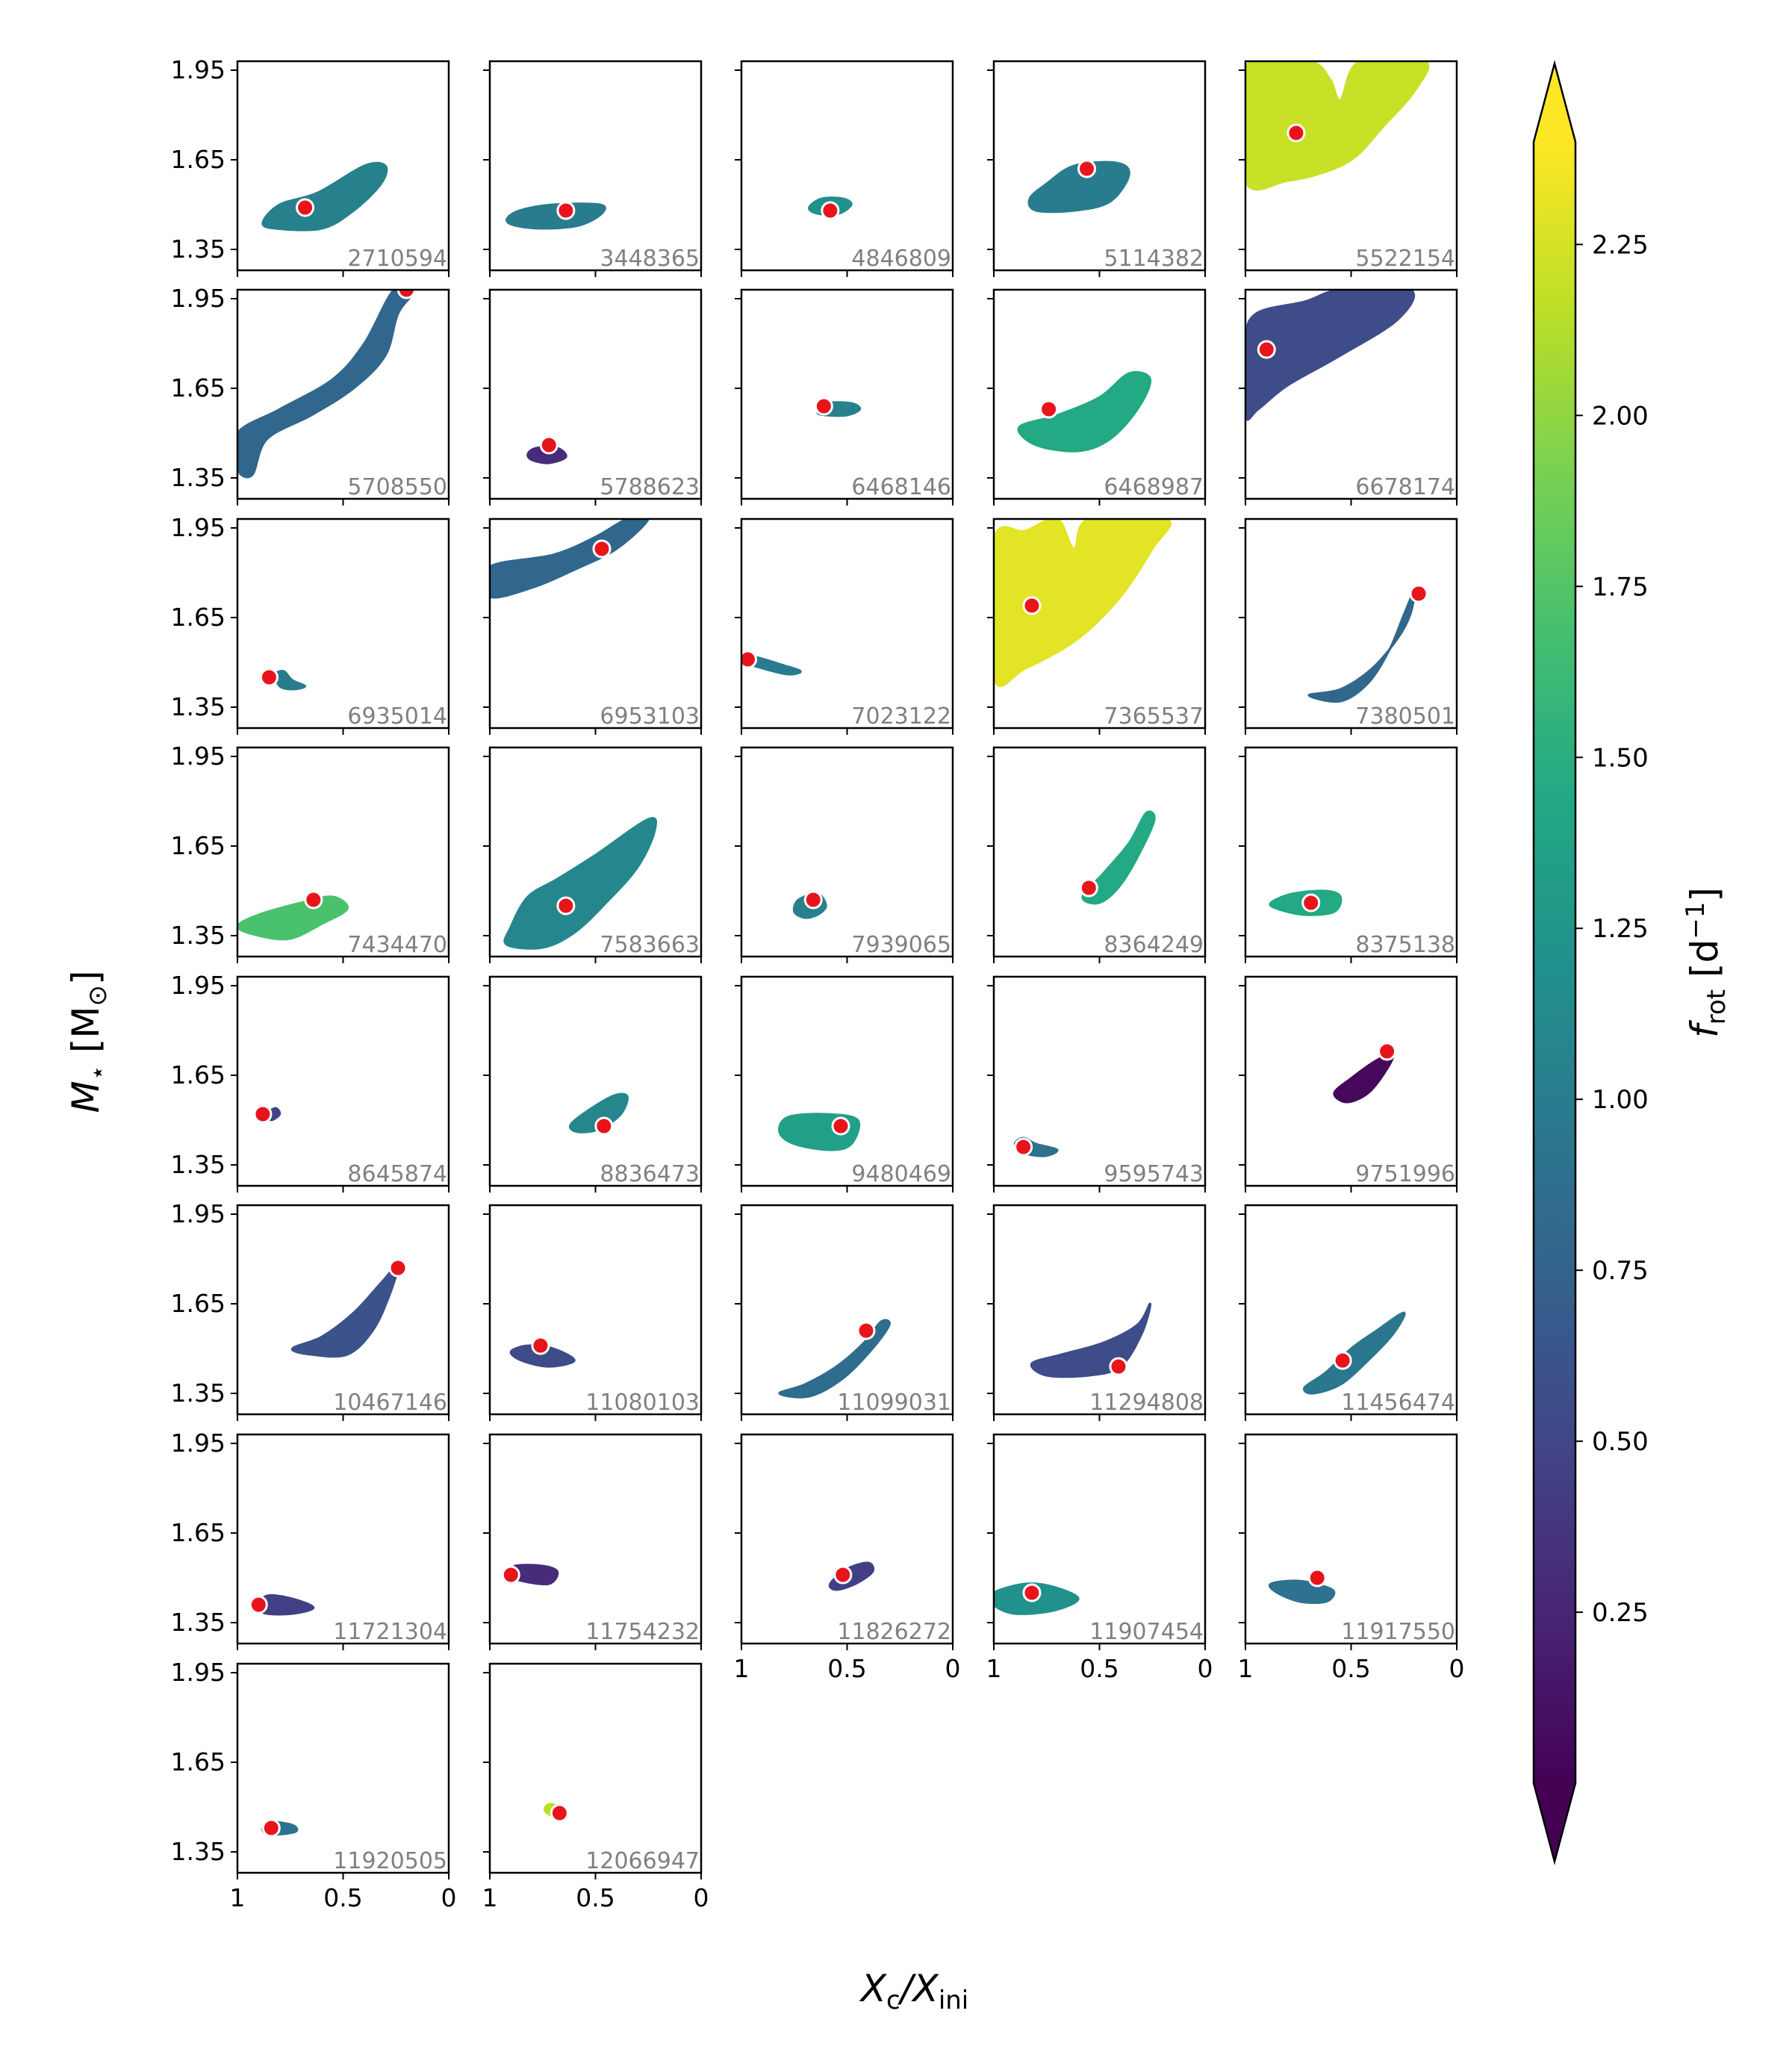 The height and width of the screenshot is (2052, 1792). I want to click on star-id-label: 7939065, so click(901, 945).